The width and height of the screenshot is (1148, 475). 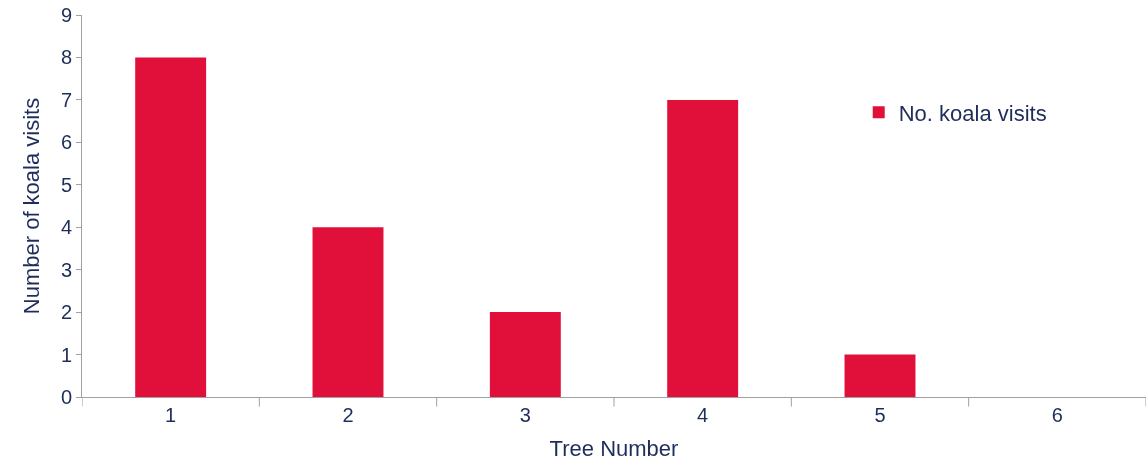 What do you see at coordinates (66, 15) in the screenshot?
I see `y-tick-label: 9` at bounding box center [66, 15].